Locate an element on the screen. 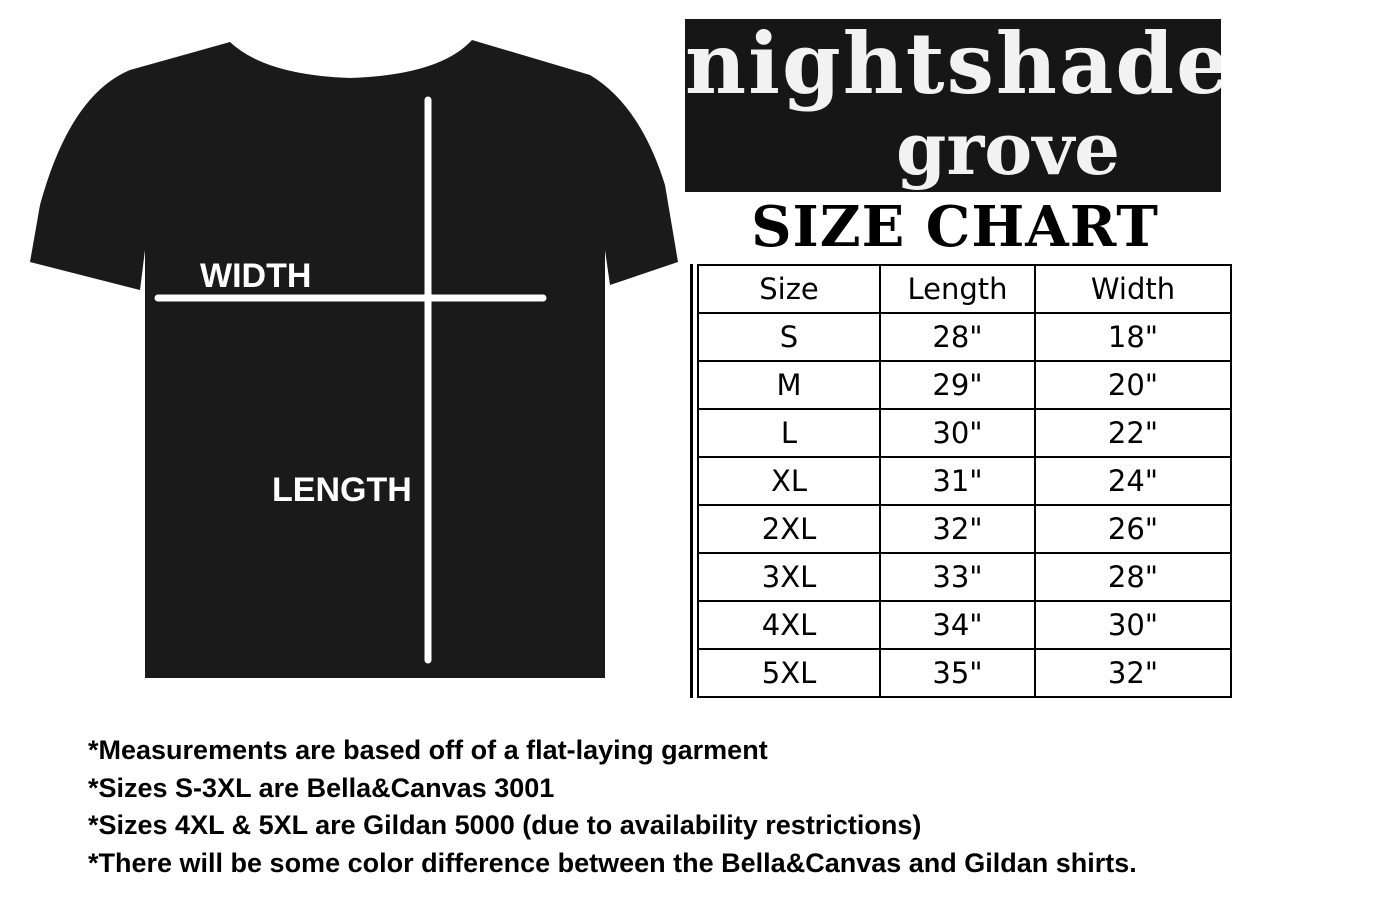  table-row: XL 31" 24" is located at coordinates (964, 481).